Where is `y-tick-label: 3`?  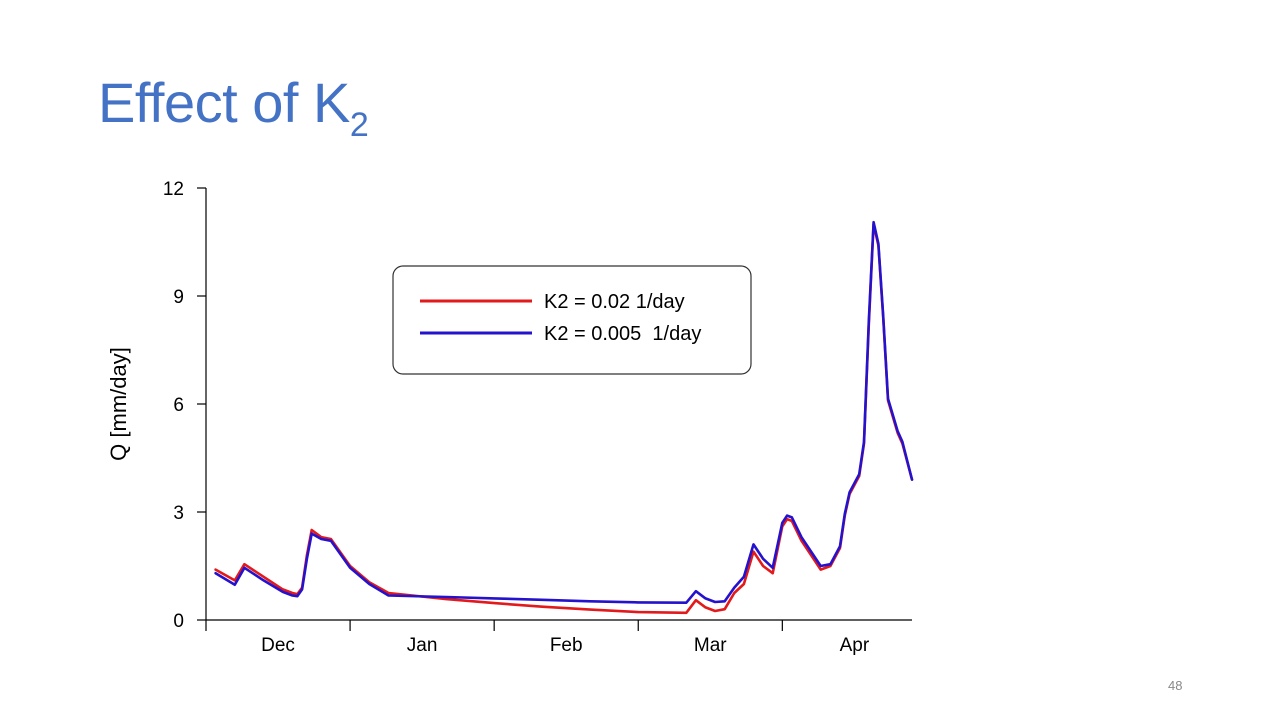
y-tick-label: 3 is located at coordinates (178, 513).